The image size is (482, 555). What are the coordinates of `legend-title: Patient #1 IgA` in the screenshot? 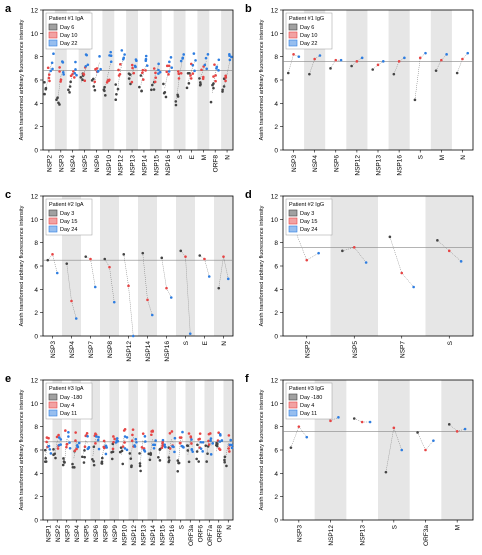 It's located at (66, 19).